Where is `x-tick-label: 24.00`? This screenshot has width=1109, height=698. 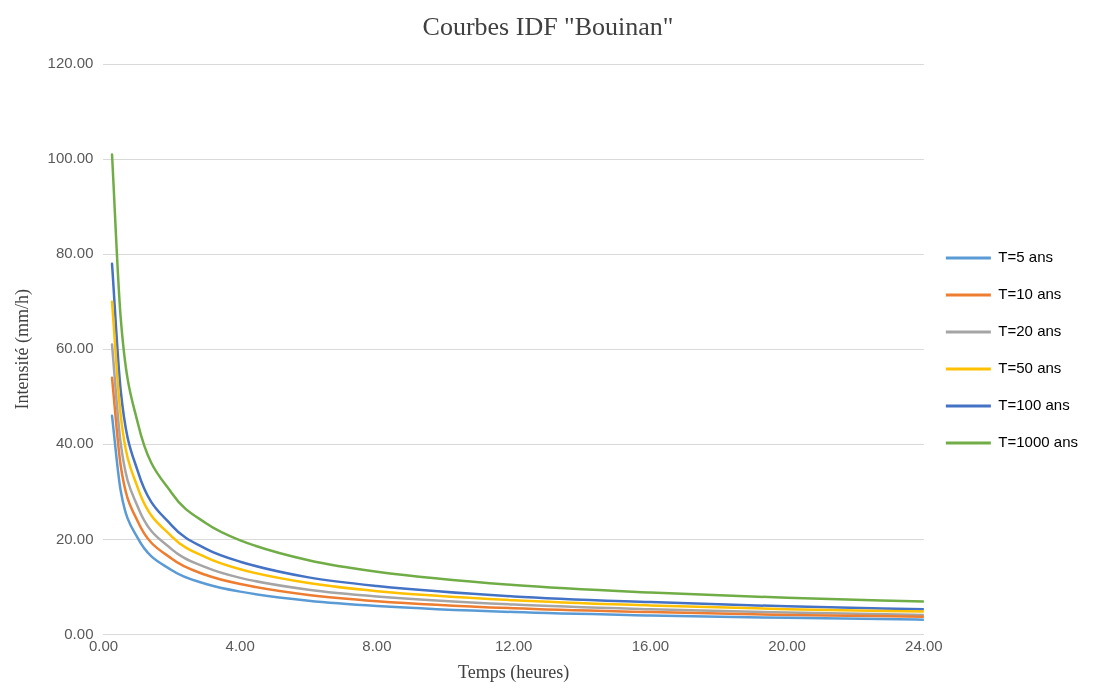
x-tick-label: 24.00 is located at coordinates (924, 645).